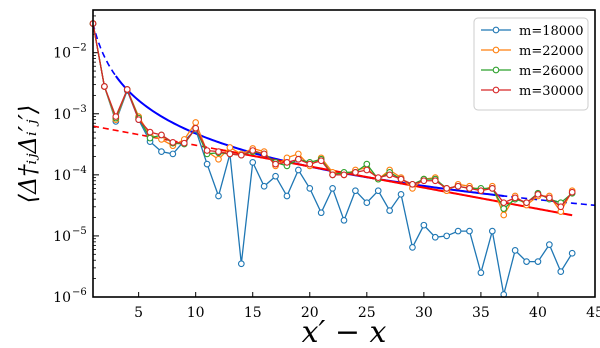 The width and height of the screenshot is (600, 348). Describe the element at coordinates (79, 48) in the screenshot. I see `y-tick-exponent: −2` at that location.